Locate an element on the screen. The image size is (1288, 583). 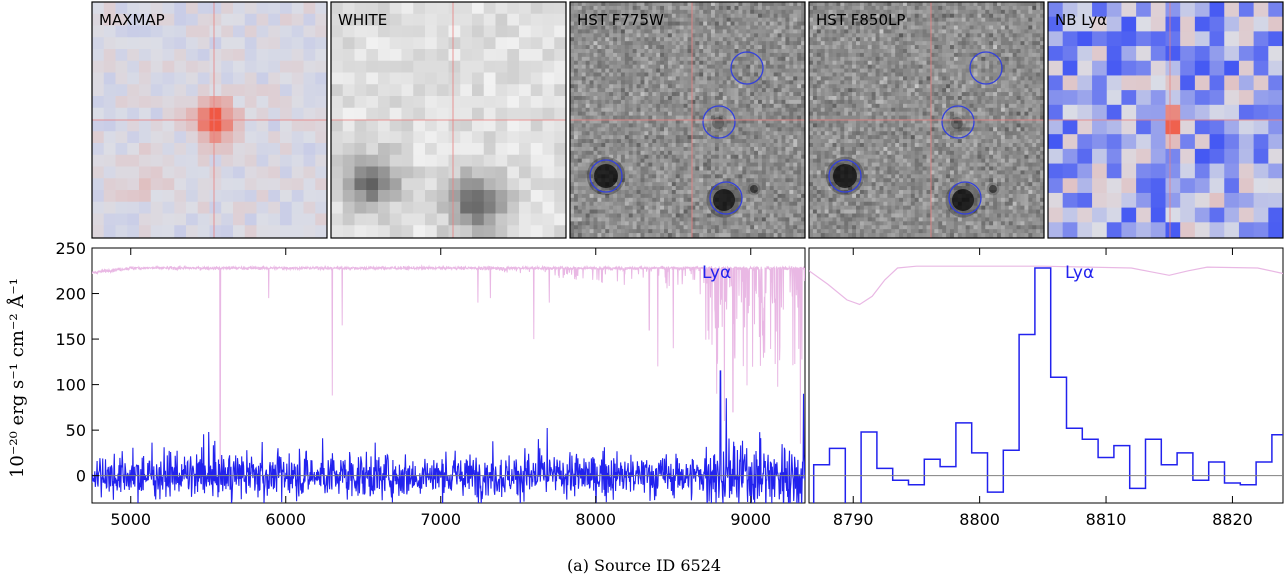
y-tick-label: 150 is located at coordinates (70, 339).